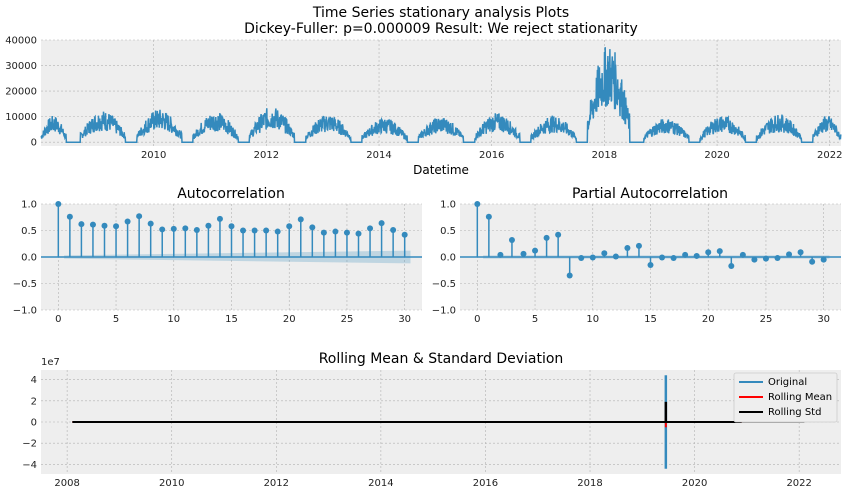 The height and width of the screenshot is (499, 849). What do you see at coordinates (29, 205) in the screenshot?
I see `acf-ytick-label: 1.0` at bounding box center [29, 205].